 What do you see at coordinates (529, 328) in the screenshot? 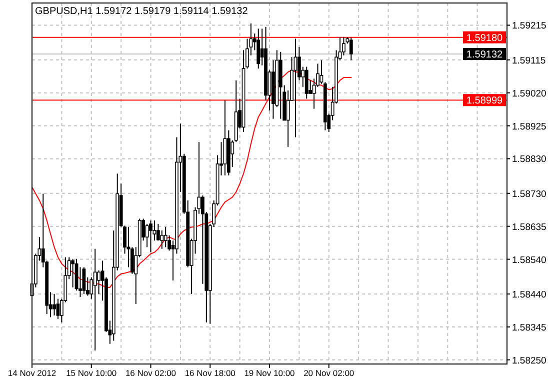
I see `y-tick-label: 1.58345` at bounding box center [529, 328].